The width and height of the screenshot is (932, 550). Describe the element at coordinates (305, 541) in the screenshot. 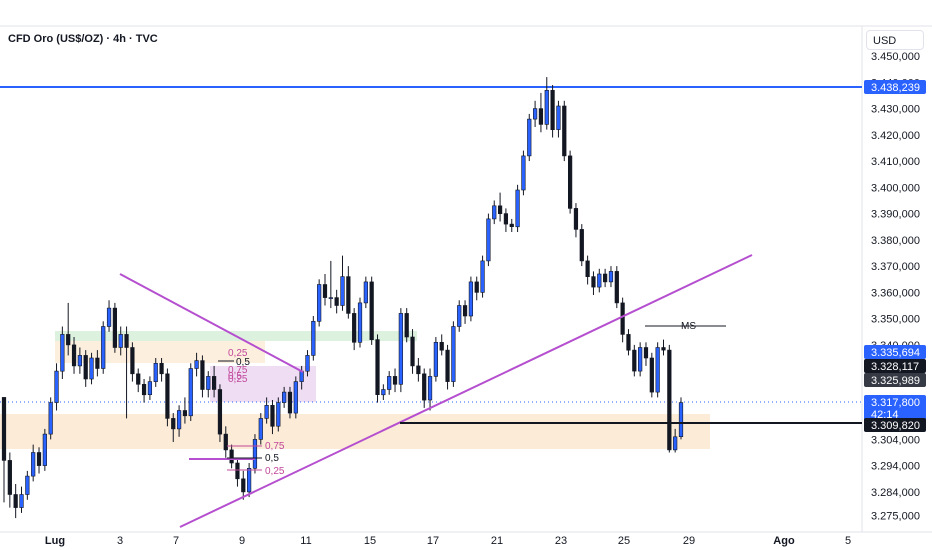

I see `time-tick: 11` at that location.